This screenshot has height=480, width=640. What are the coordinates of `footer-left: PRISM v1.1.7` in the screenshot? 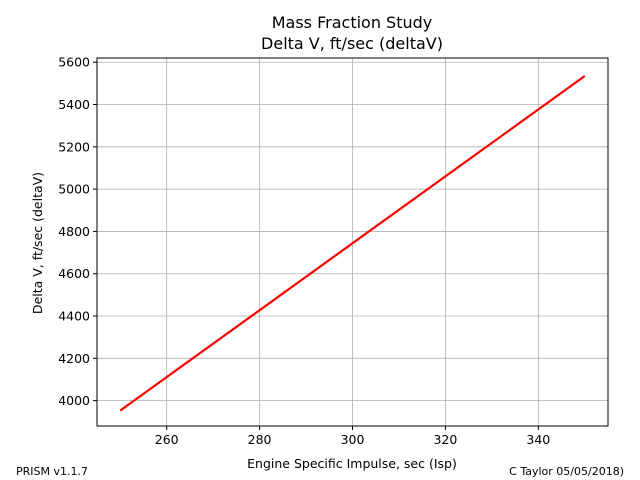 It's located at (52, 471).